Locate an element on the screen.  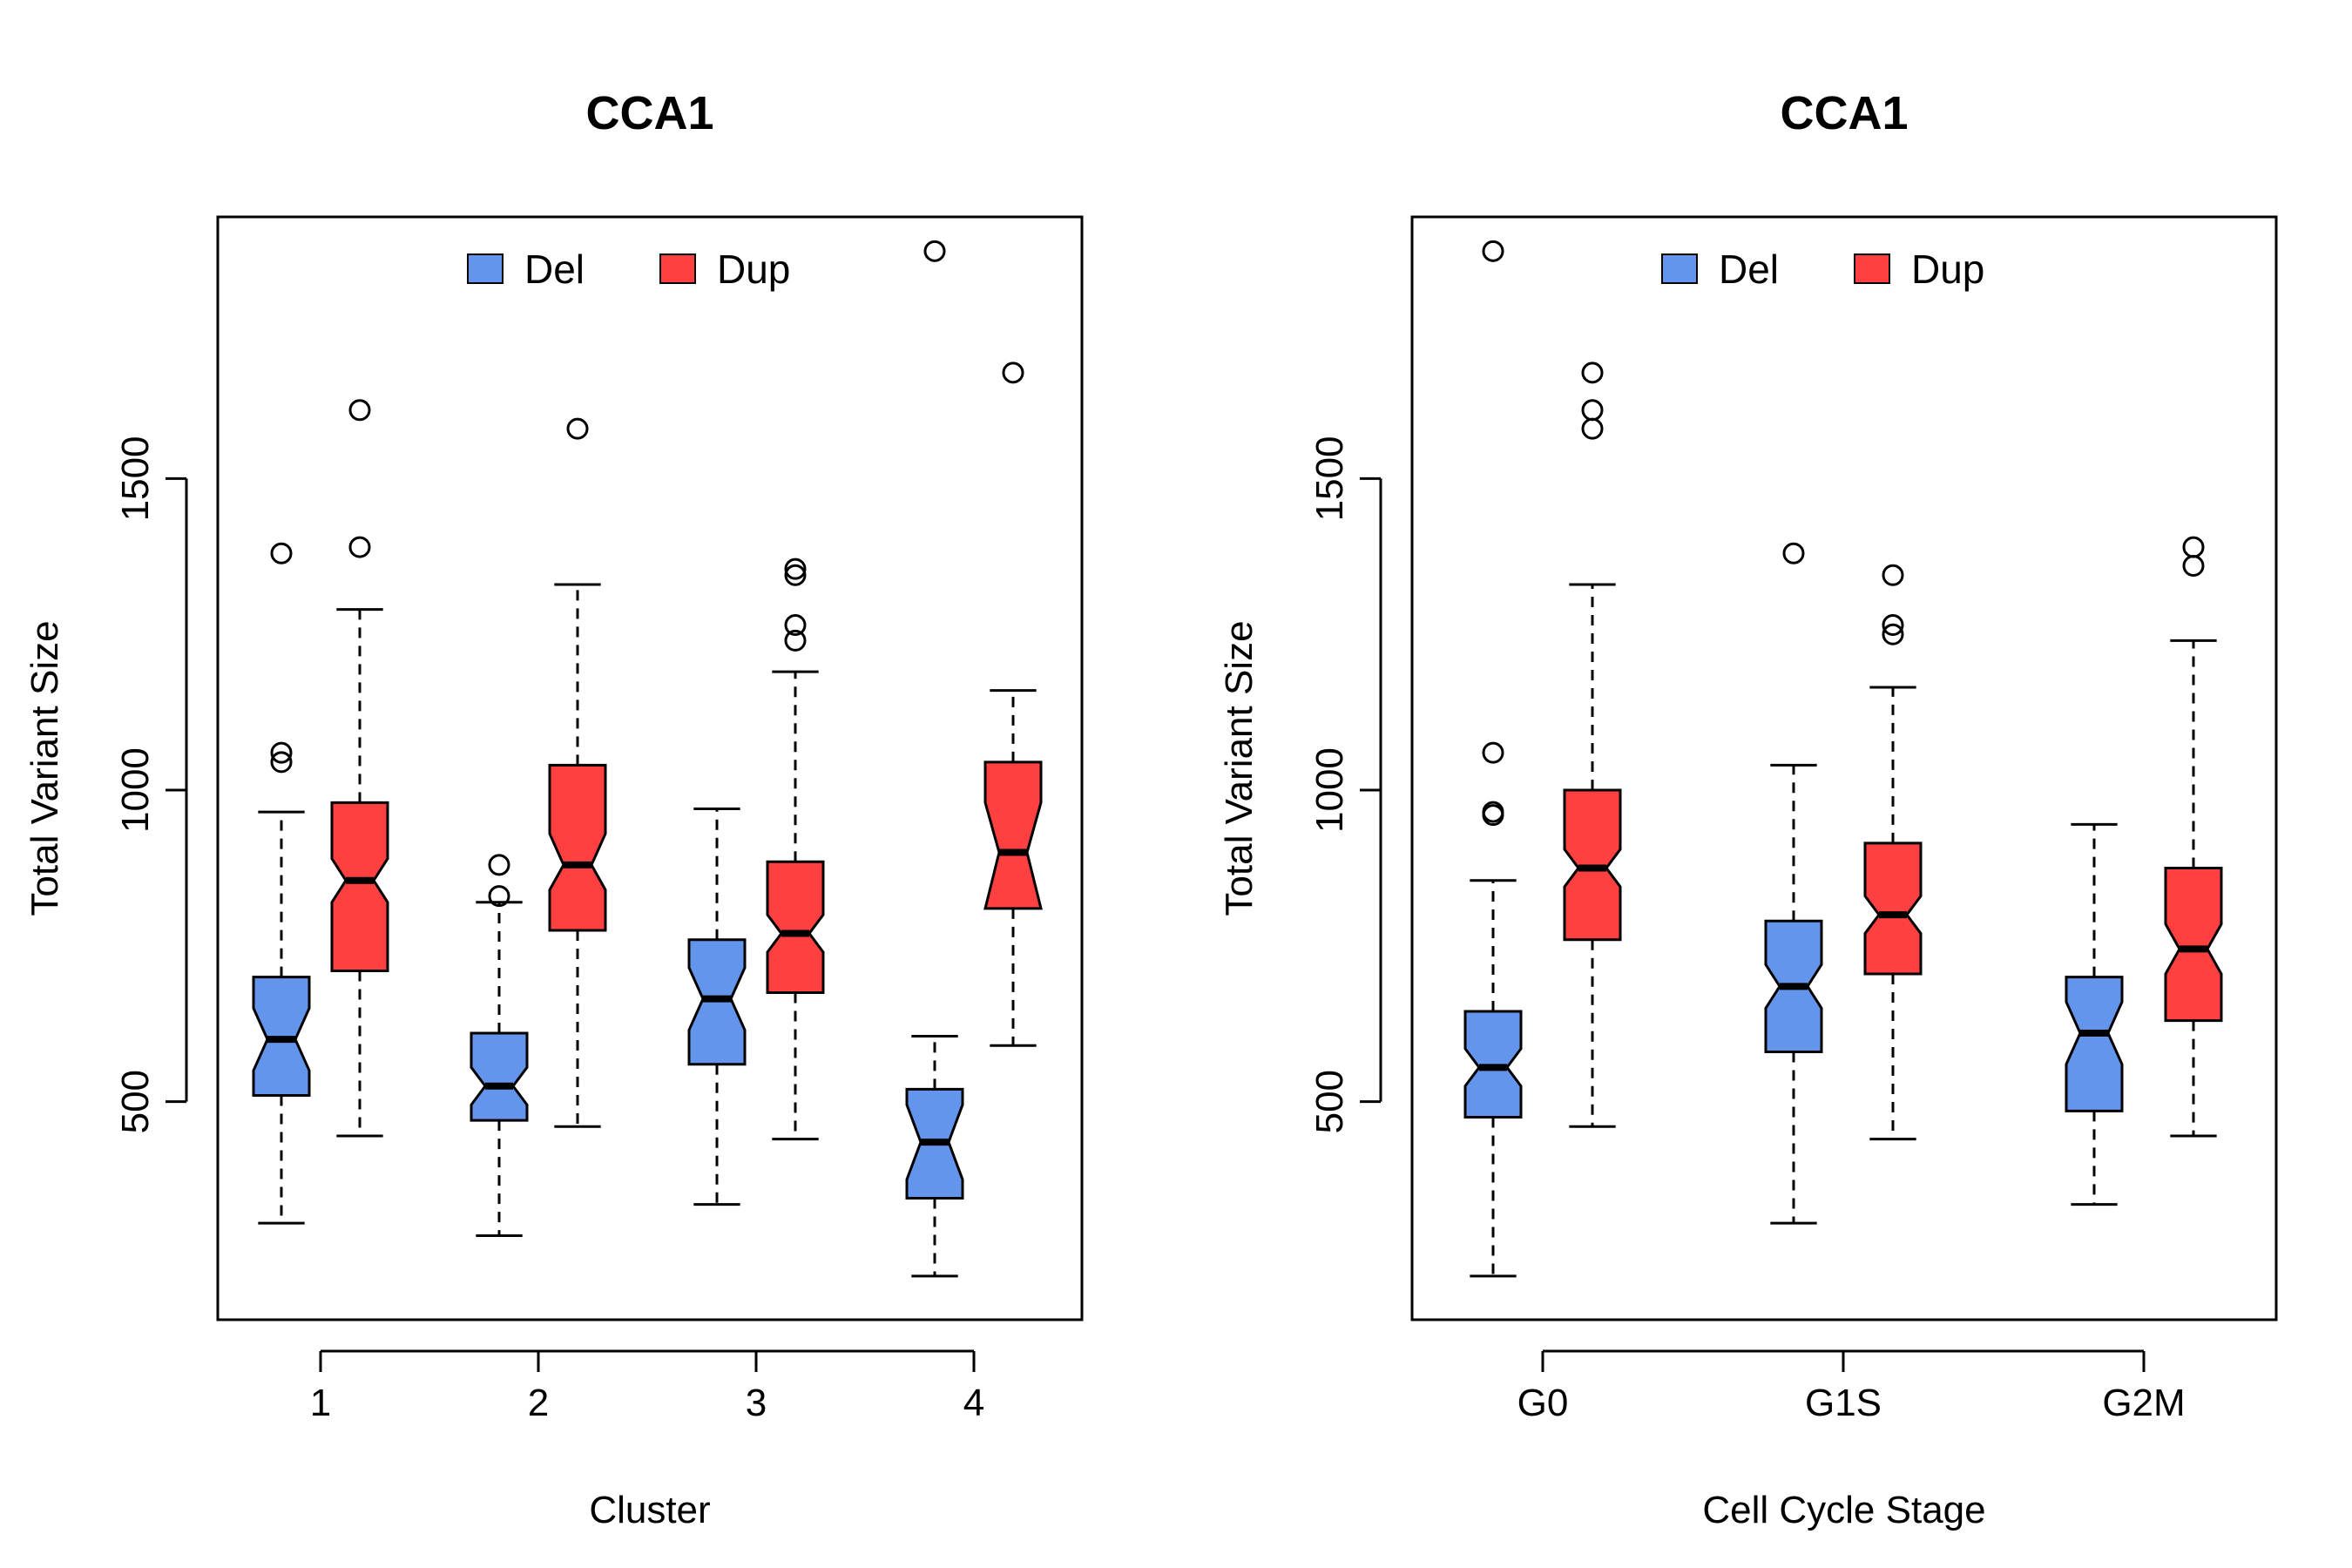
x-axis: 1 2 3 4 Cluster is located at coordinates (647, 1440).